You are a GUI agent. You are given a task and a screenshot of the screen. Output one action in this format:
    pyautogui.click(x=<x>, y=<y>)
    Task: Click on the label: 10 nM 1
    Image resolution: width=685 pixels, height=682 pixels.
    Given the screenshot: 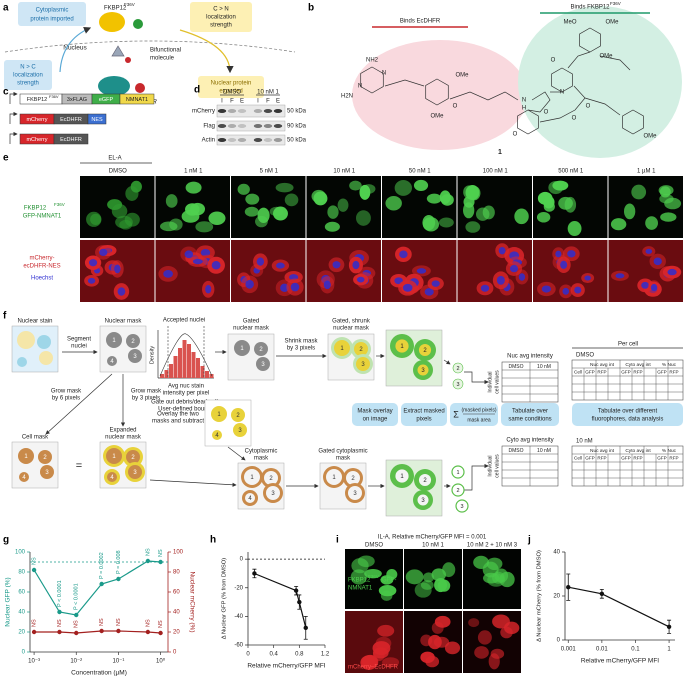 What is the action you would take?
    pyautogui.click(x=433, y=546)
    